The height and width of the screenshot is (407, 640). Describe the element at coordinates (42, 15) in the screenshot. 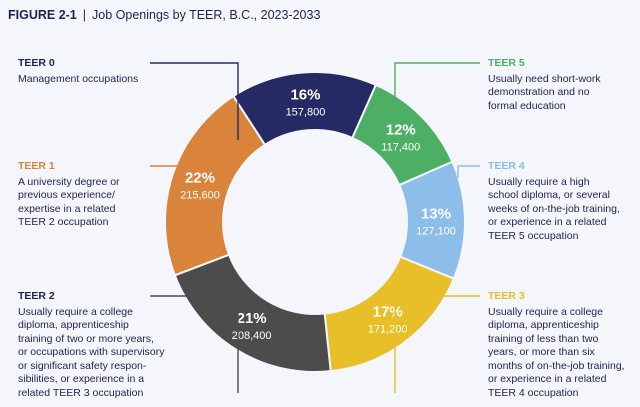

I see `figure-label: FIGURE 2-1` at that location.